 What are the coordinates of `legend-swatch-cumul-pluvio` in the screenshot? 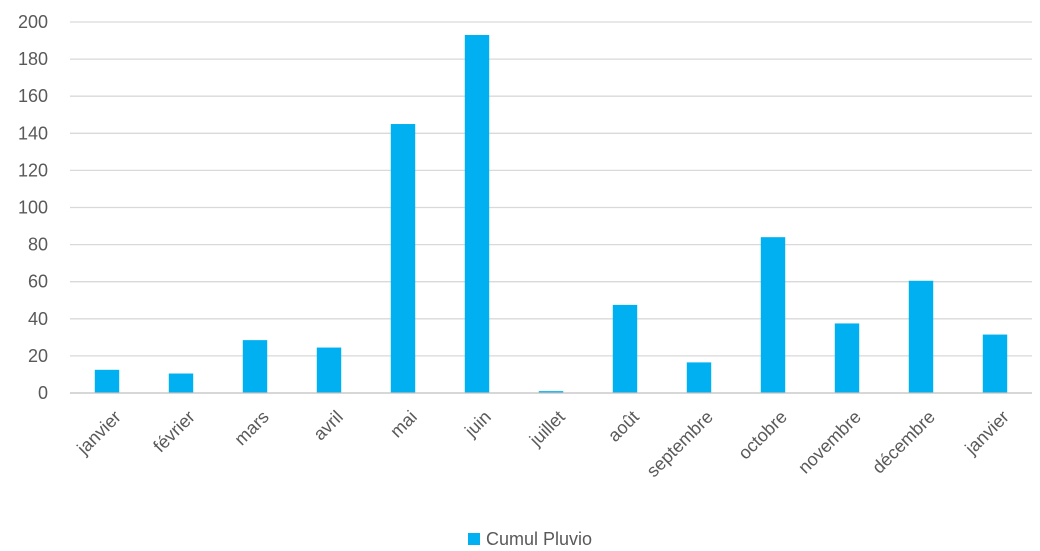 It's located at (474, 539).